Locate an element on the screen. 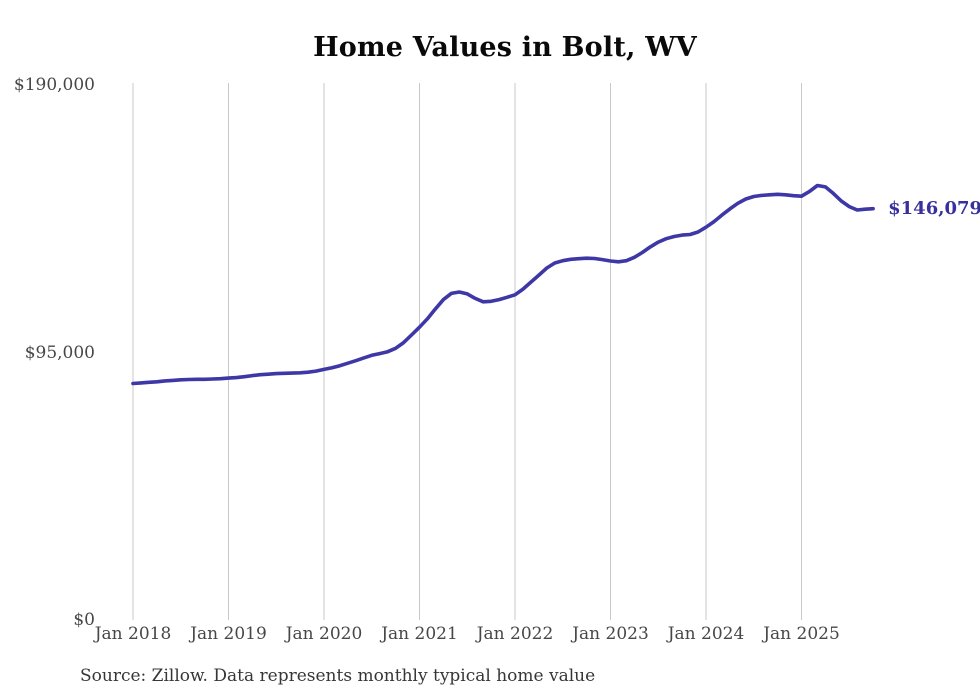  x-axis-tick-label: Jan 2021 is located at coordinates (419, 634).